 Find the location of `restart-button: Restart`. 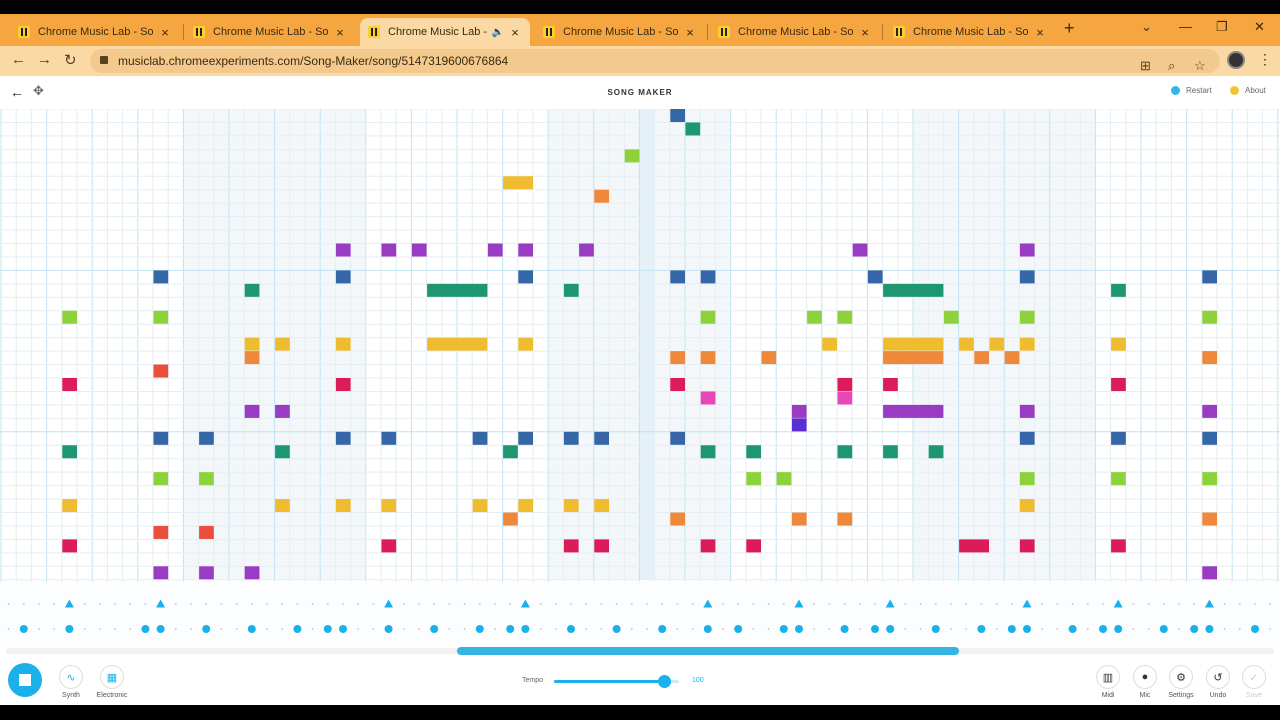

restart-button: Restart is located at coordinates (1191, 90).